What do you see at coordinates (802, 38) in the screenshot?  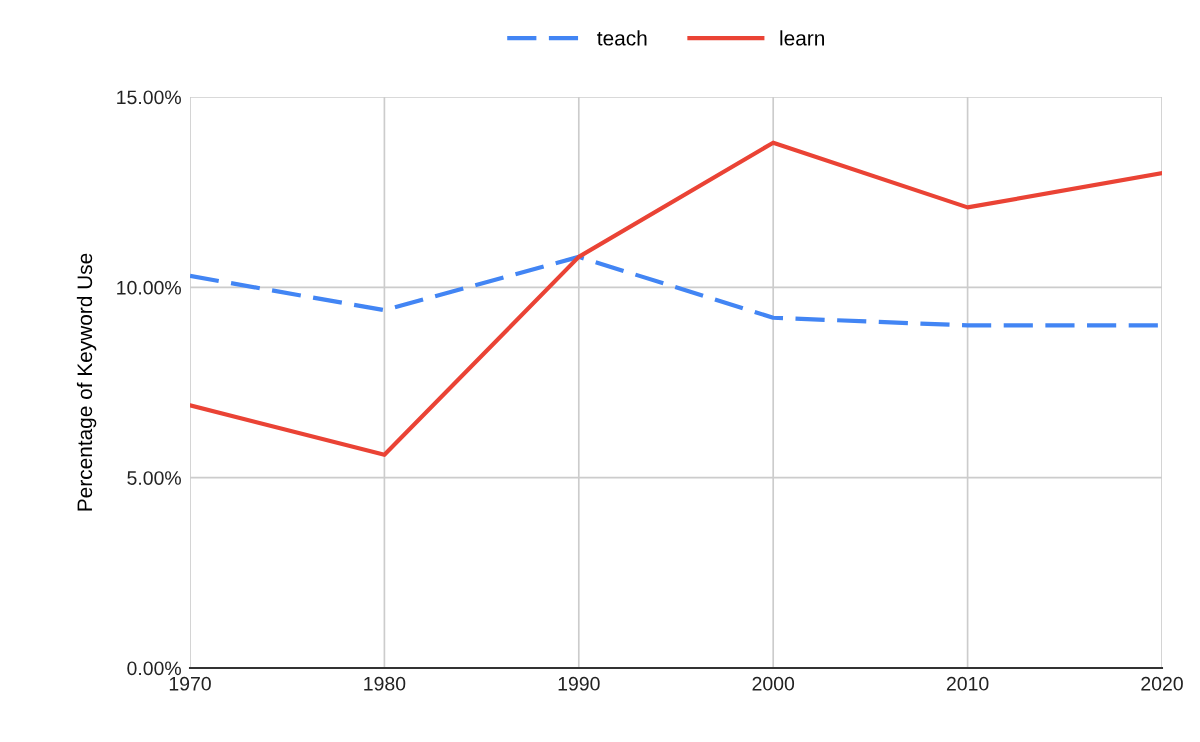 I see `legend-label: learn` at bounding box center [802, 38].